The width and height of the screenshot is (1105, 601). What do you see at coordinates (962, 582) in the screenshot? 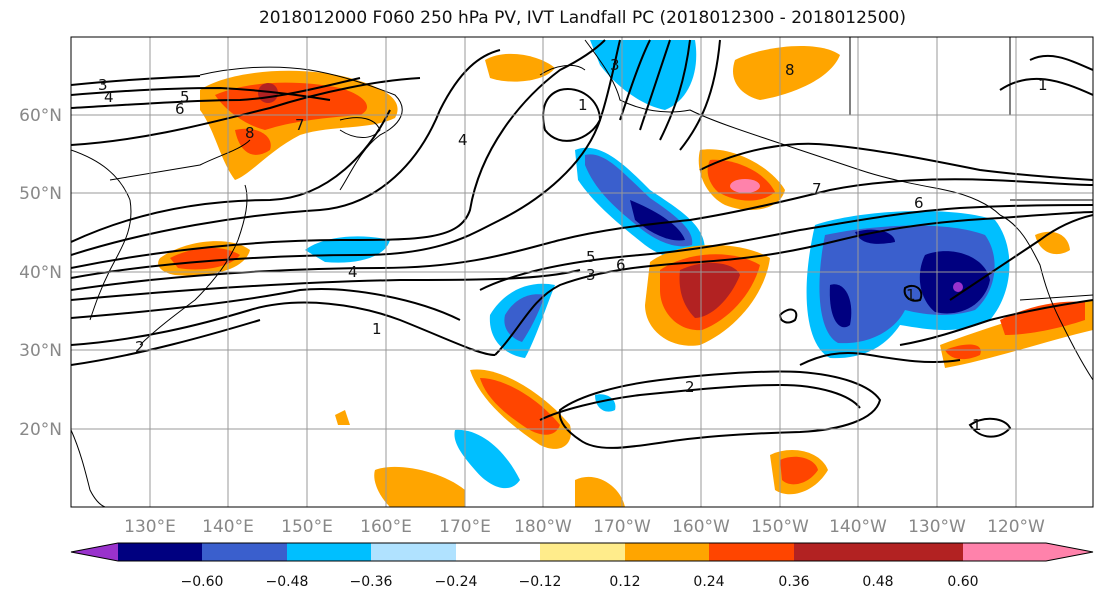
I see `colorbar-tick-label: 0.60` at bounding box center [962, 582].